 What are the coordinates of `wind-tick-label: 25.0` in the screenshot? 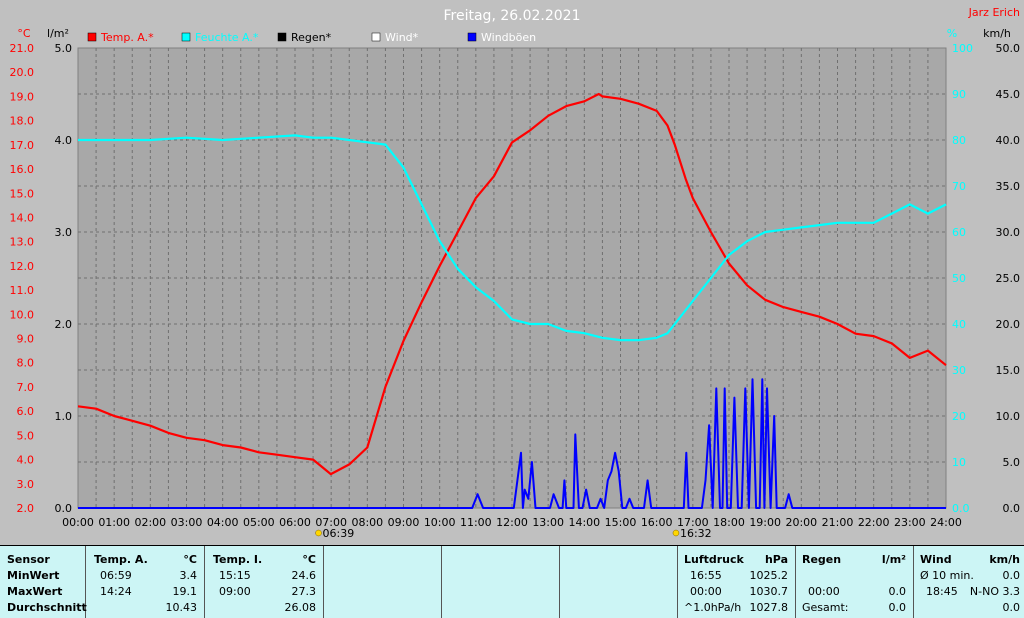 It's located at (1008, 278).